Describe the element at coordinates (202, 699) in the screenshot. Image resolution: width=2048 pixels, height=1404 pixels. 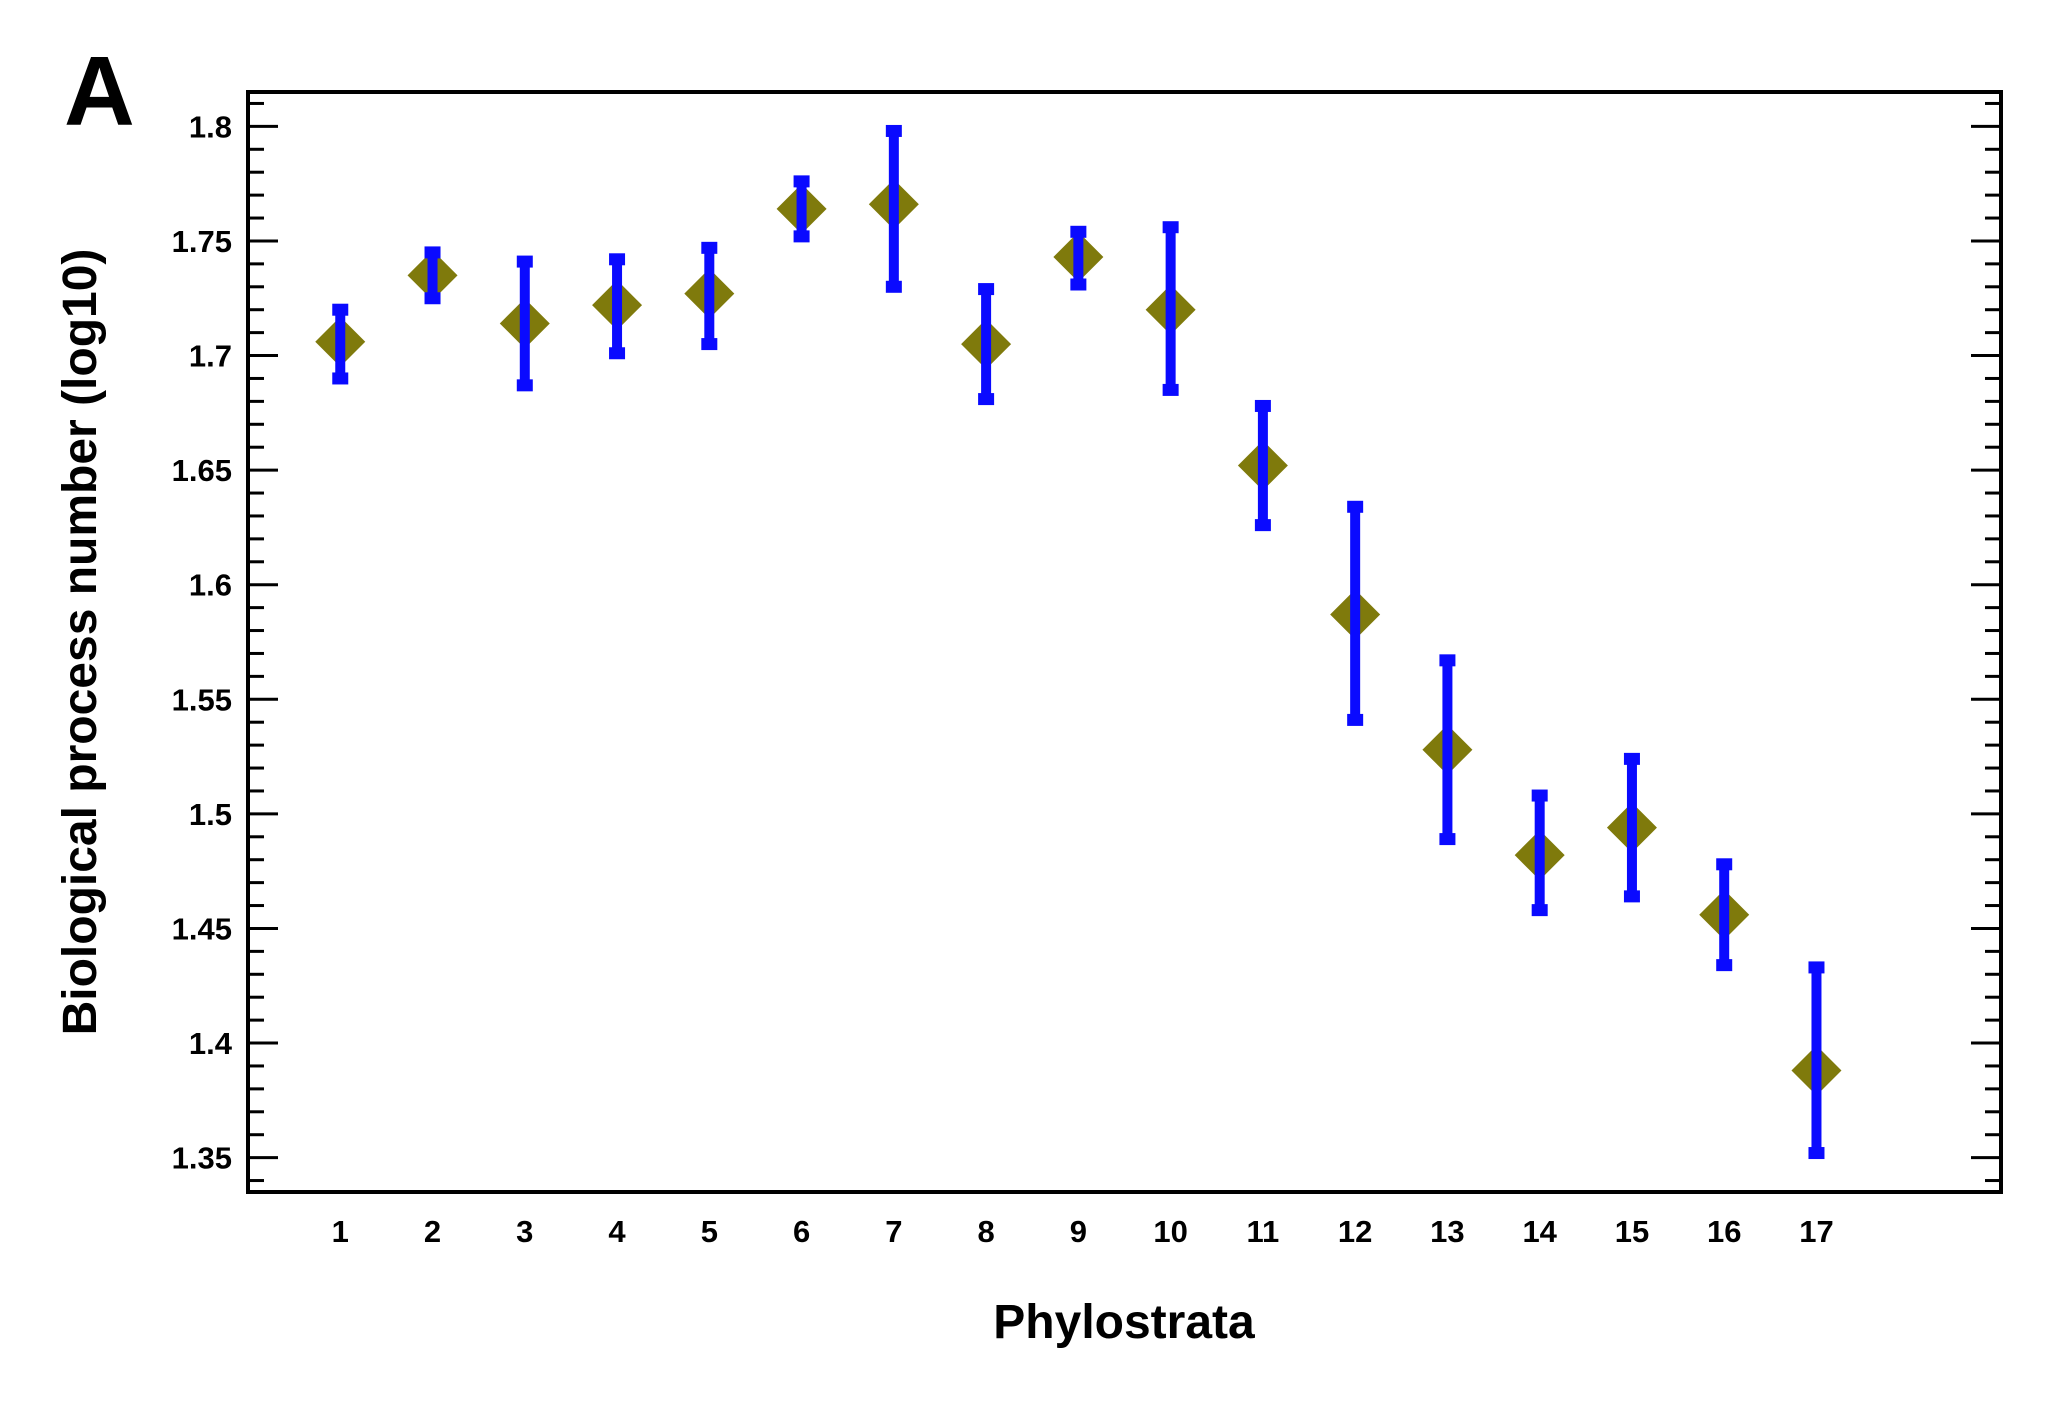
I see `y-tick-label: 1.55` at that location.